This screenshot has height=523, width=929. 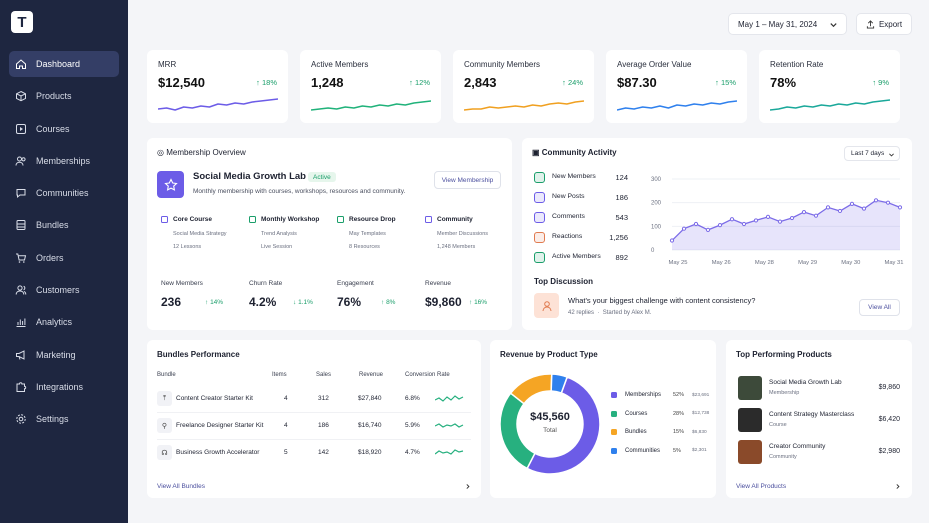 What do you see at coordinates (21, 64) in the screenshot?
I see `home-icon` at bounding box center [21, 64].